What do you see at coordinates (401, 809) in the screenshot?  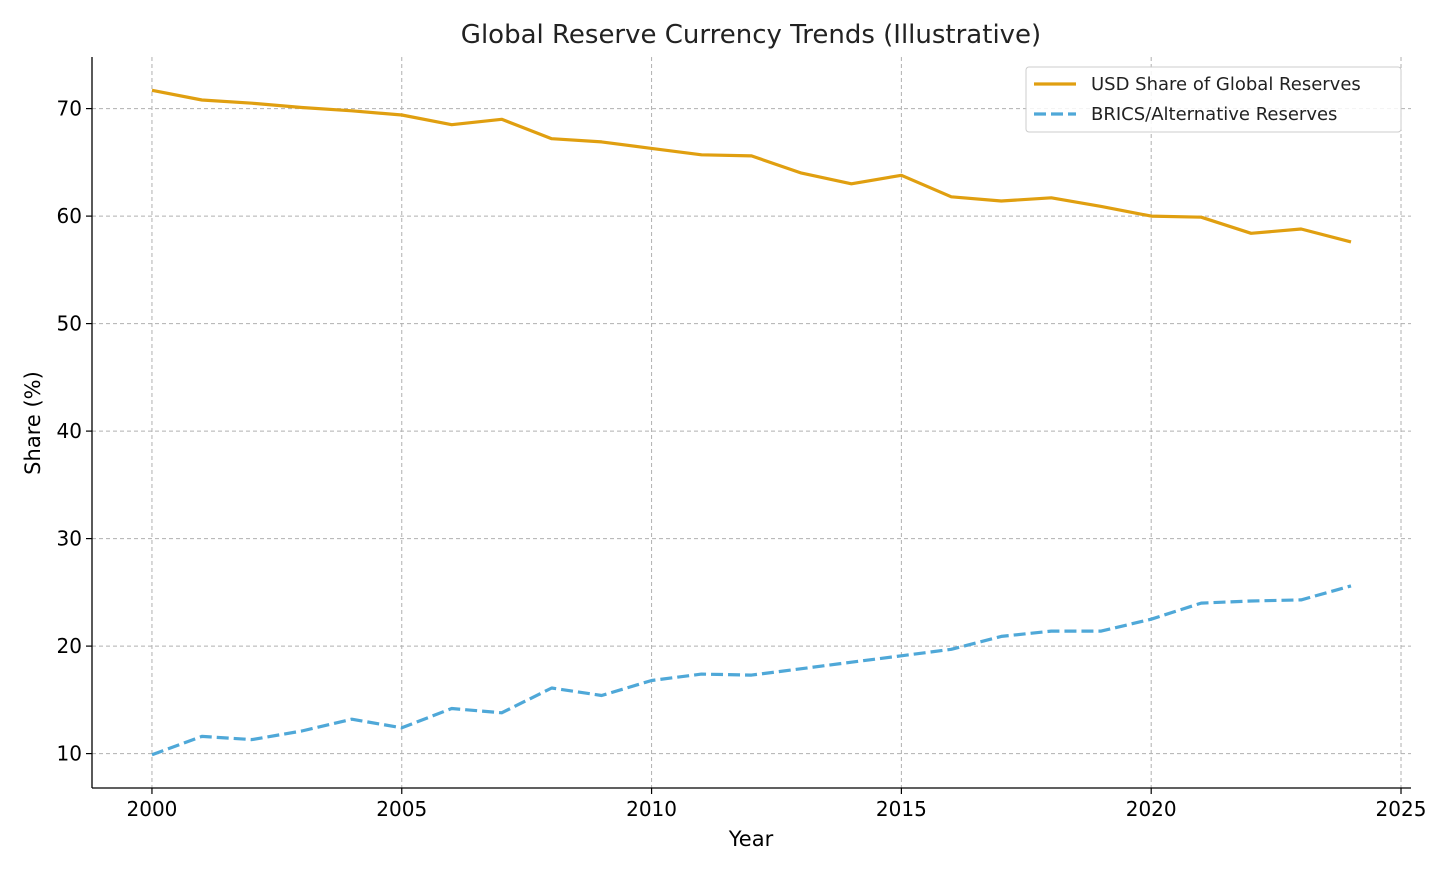 I see `x-tick-label-2005: 2005` at bounding box center [401, 809].